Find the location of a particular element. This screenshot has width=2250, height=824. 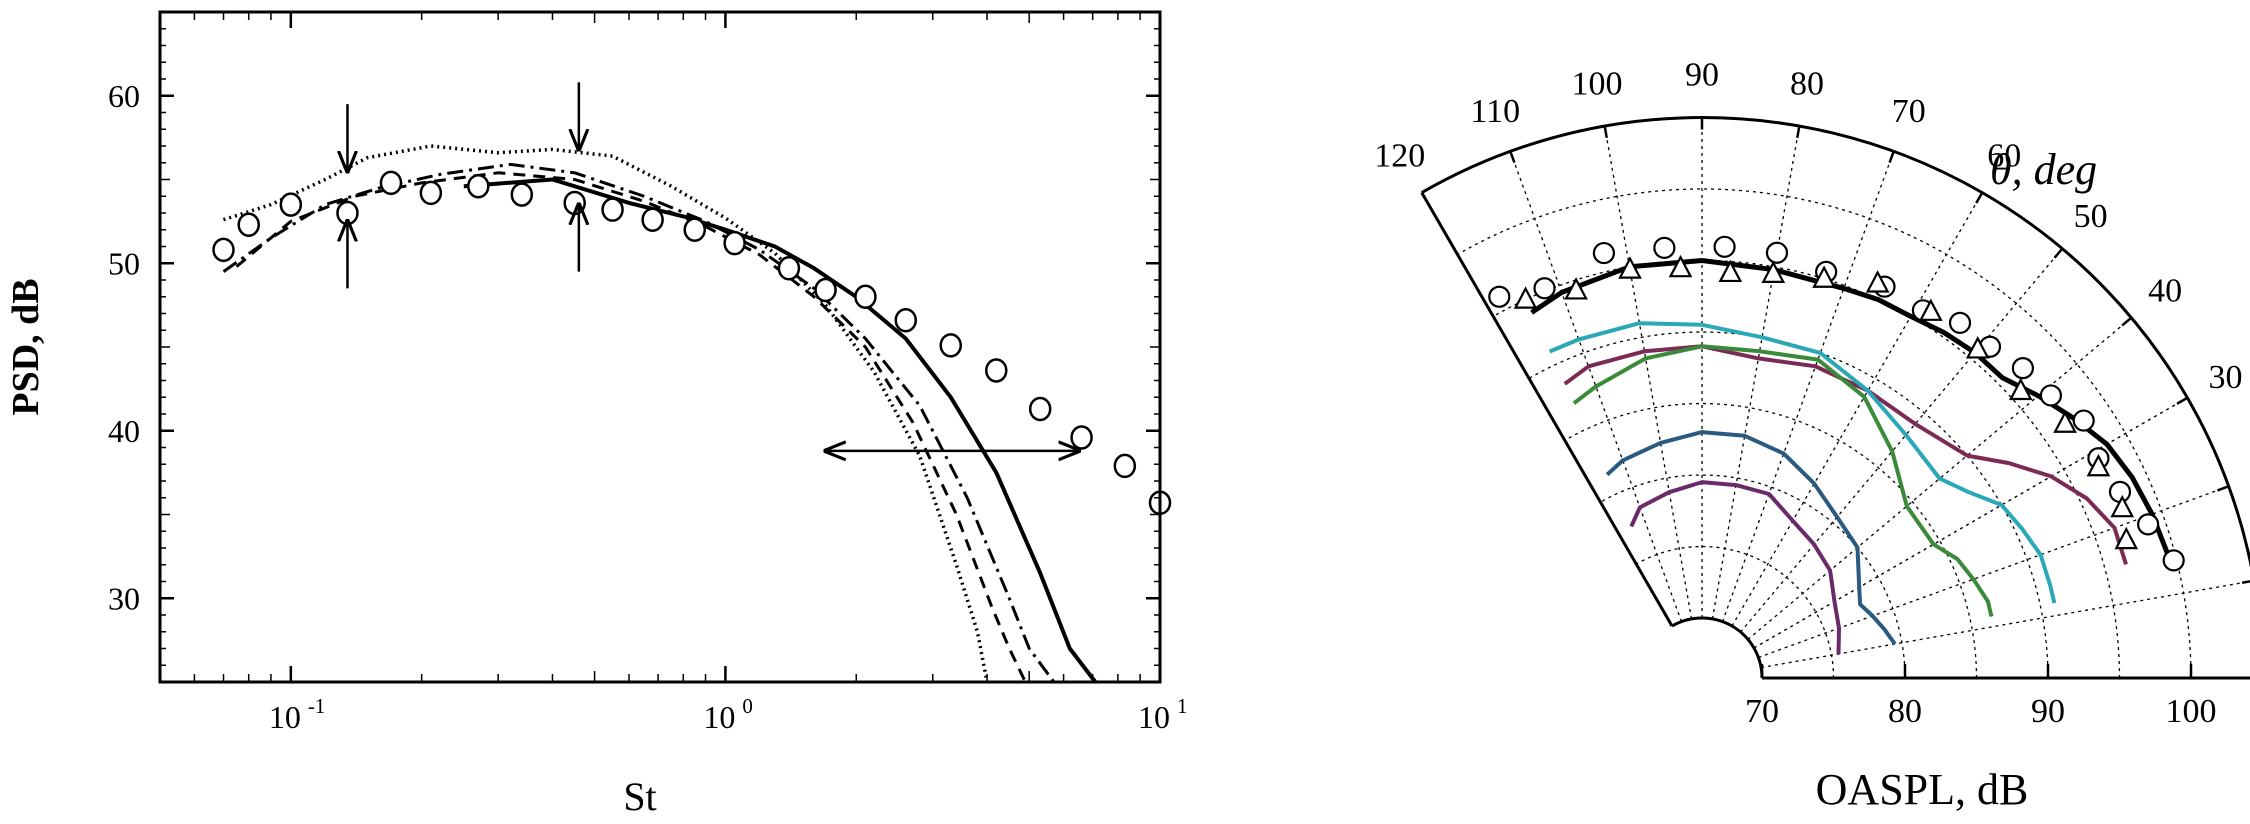

psd-annotation-group is located at coordinates (712, 266).